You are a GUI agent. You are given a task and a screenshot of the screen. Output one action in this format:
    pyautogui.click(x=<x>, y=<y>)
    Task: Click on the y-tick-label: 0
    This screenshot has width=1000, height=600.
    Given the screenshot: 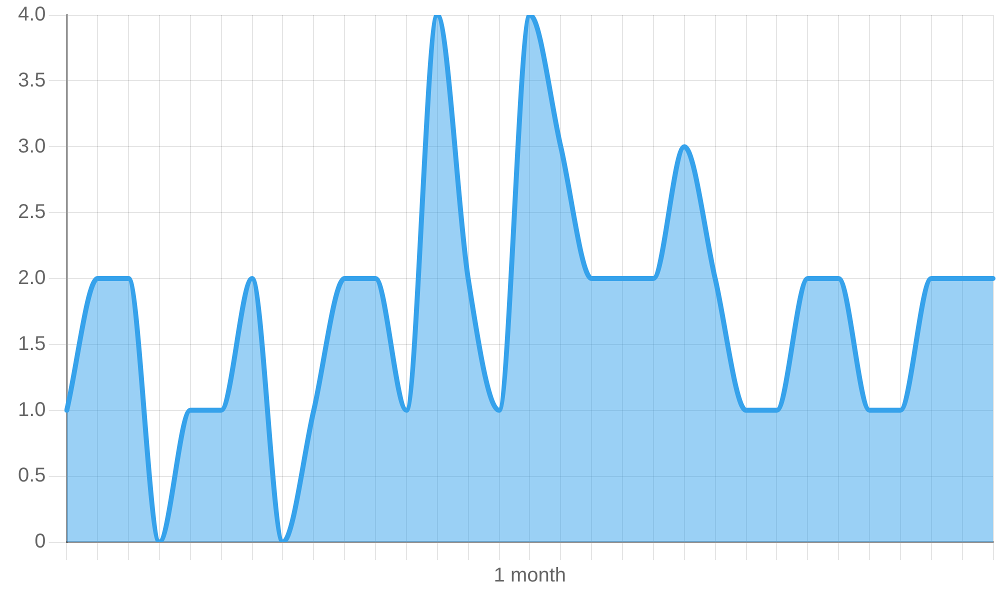 What is the action you would take?
    pyautogui.click(x=40, y=541)
    